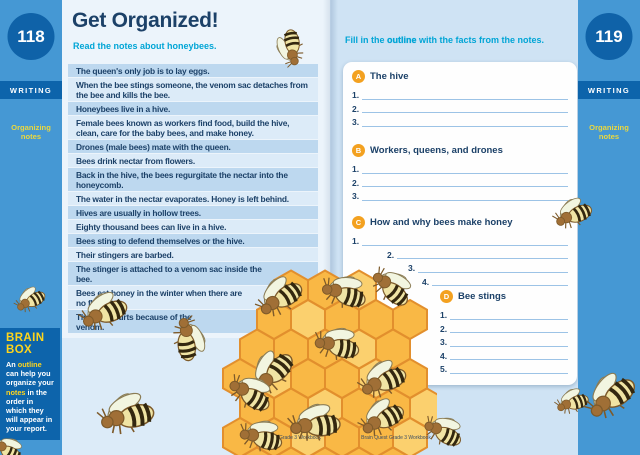 Image resolution: width=640 pixels, height=455 pixels. What do you see at coordinates (358, 150) in the screenshot?
I see `section-letter-badge: B` at bounding box center [358, 150].